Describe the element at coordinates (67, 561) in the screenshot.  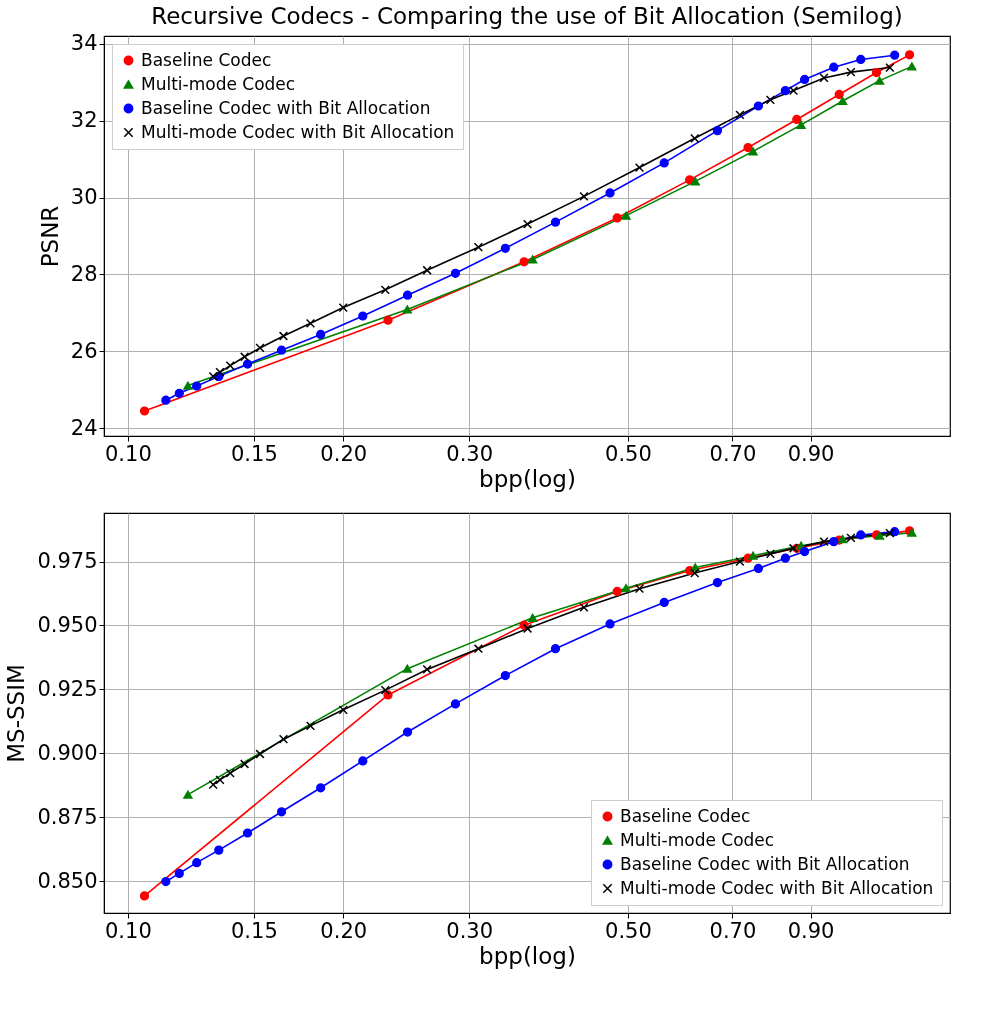
I see `y-tick-label: 0.975` at that location.